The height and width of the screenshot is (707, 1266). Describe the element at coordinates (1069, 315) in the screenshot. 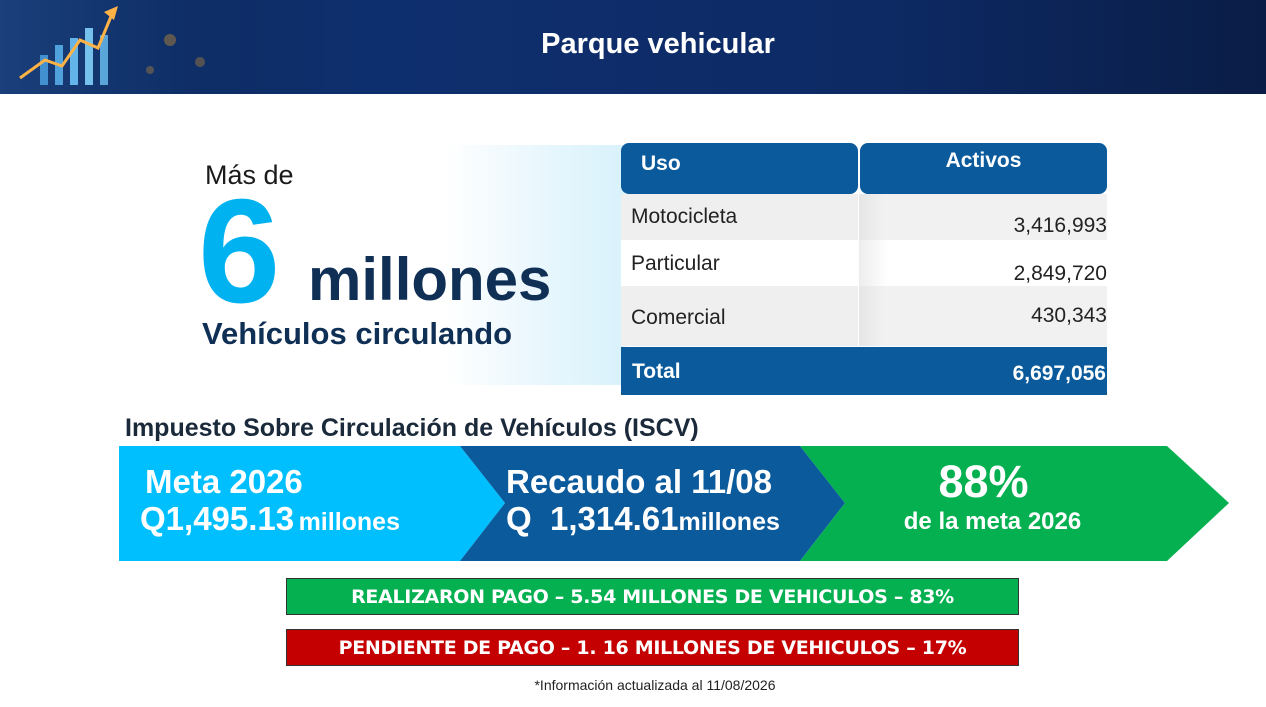

I see `row-activos: 430,343` at that location.